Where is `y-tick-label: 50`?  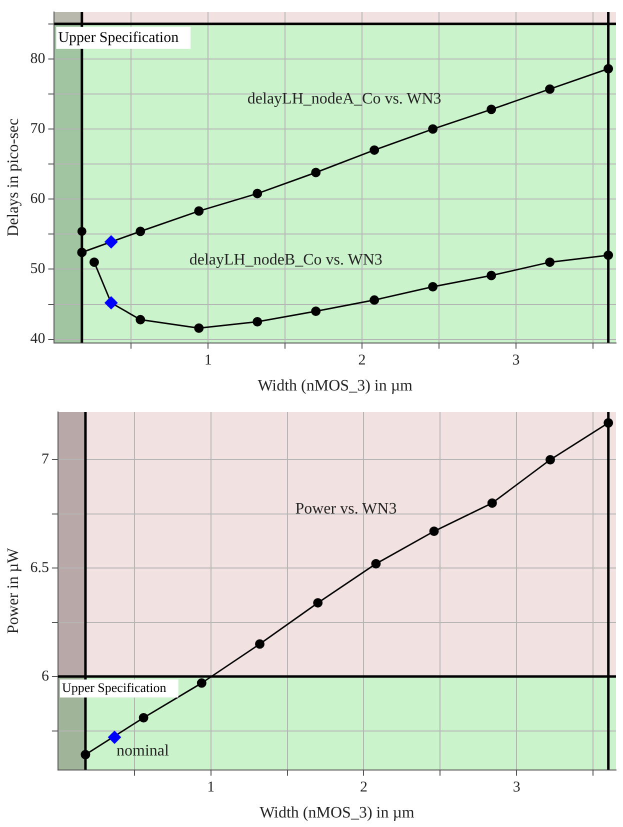
y-tick-label: 50 is located at coordinates (38, 269).